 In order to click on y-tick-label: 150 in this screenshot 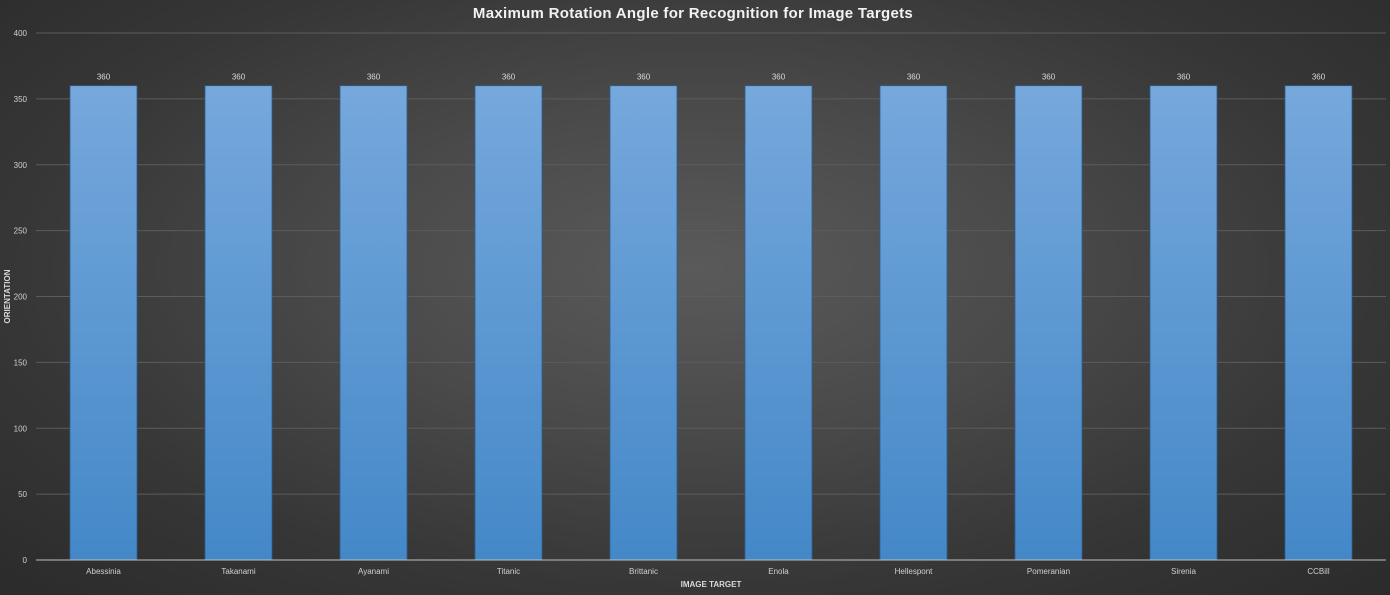, I will do `click(21, 362)`.